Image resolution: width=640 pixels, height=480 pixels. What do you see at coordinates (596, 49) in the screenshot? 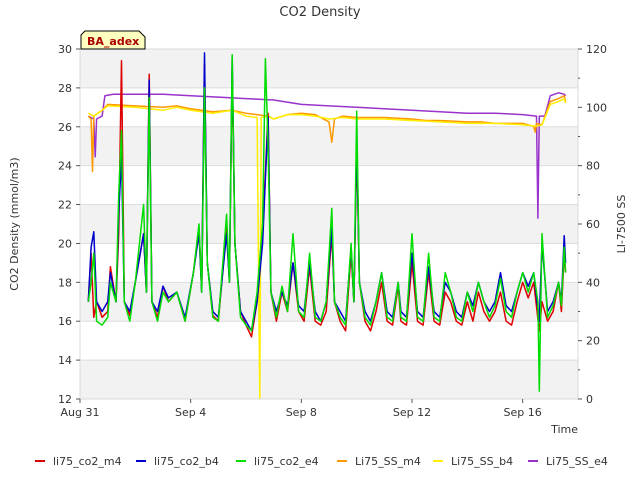
I see `y2-tick-label: 120` at bounding box center [596, 49].